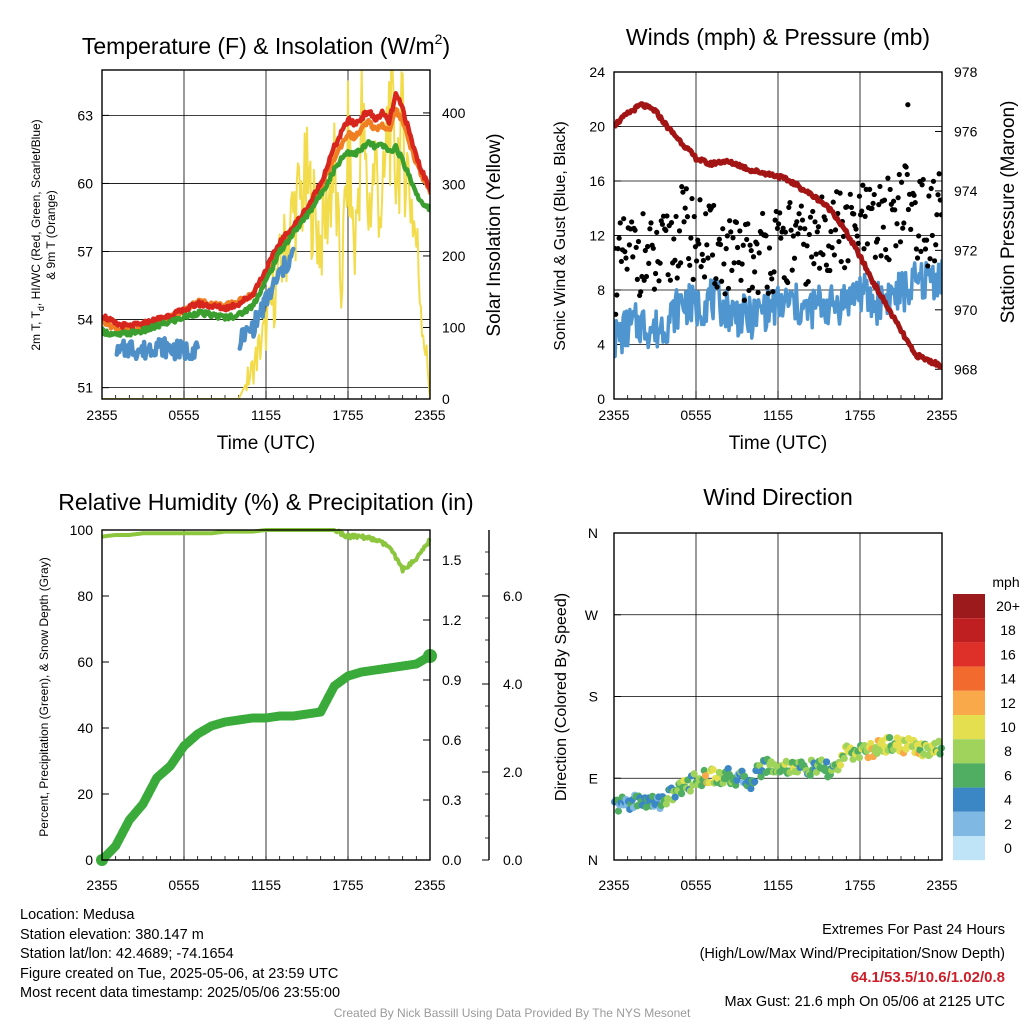 The width and height of the screenshot is (1024, 1024). I want to click on winds-title: Winds (mph) & Pressure (mb), so click(778, 37).